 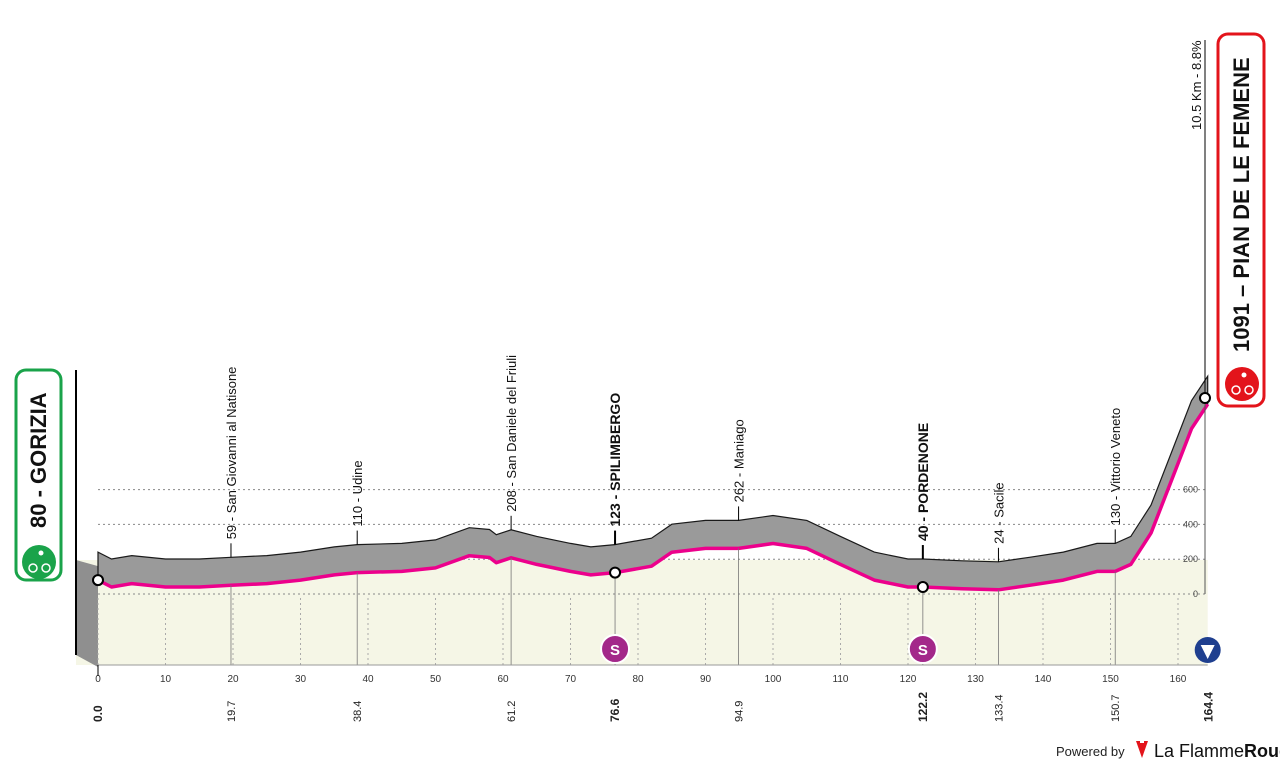 What do you see at coordinates (1249, 390) in the screenshot?
I see `finish-wheel-front-icon` at bounding box center [1249, 390].